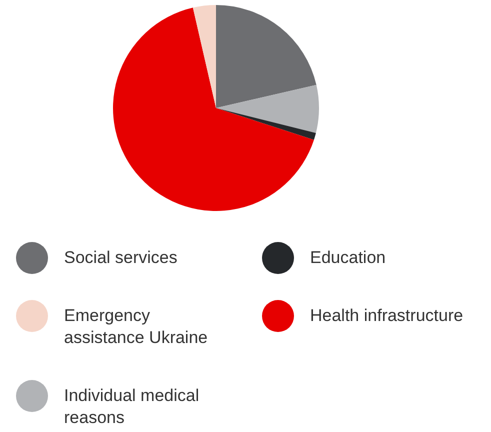  Describe the element at coordinates (136, 327) in the screenshot. I see `legend-label: Emergency assistance Ukraine` at that location.